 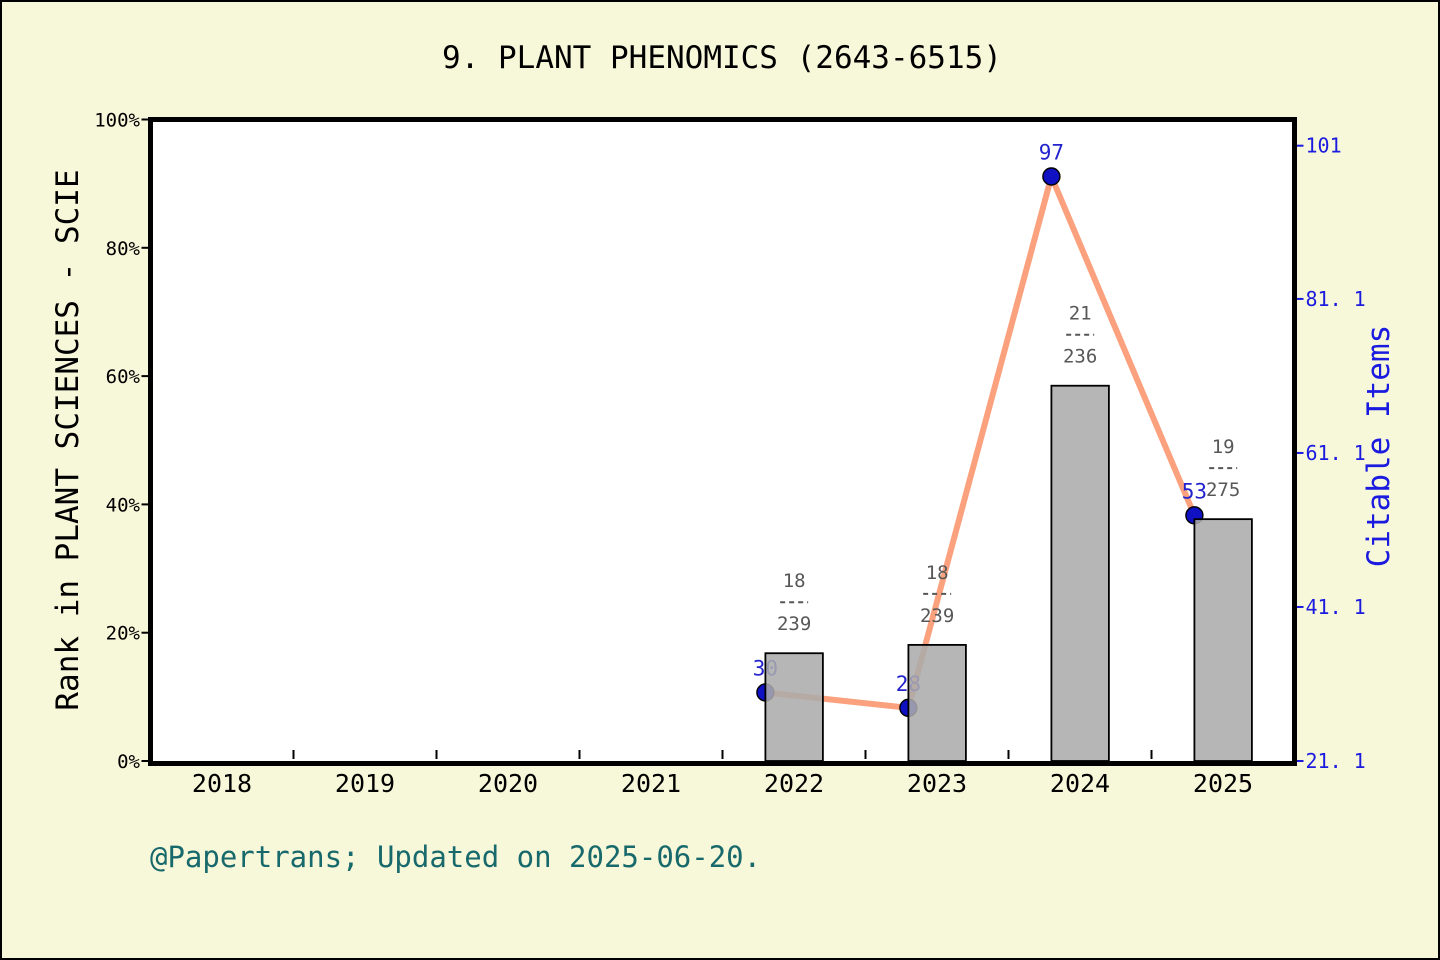 I want to click on fraction-numerator-2023: 18, so click(x=937, y=573).